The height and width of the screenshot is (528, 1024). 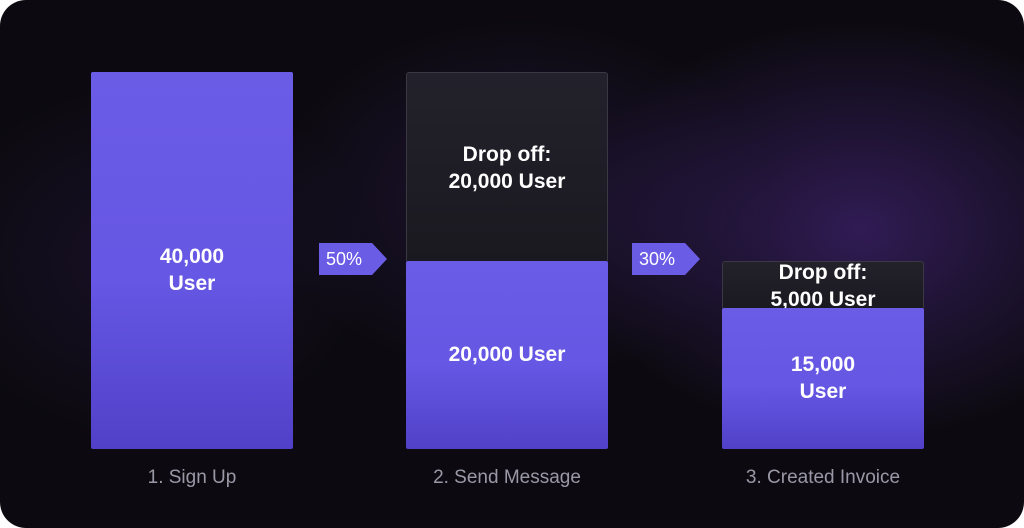 I want to click on stage-label: 2. Send Message, so click(x=507, y=477).